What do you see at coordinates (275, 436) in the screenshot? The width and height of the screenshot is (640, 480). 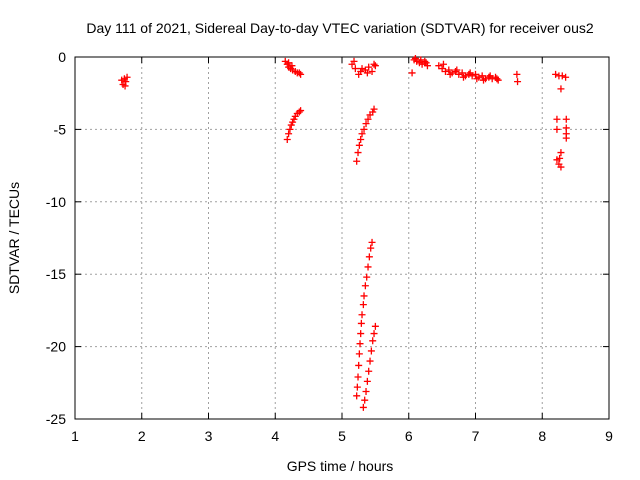 I see `x-tick-label: 4` at bounding box center [275, 436].